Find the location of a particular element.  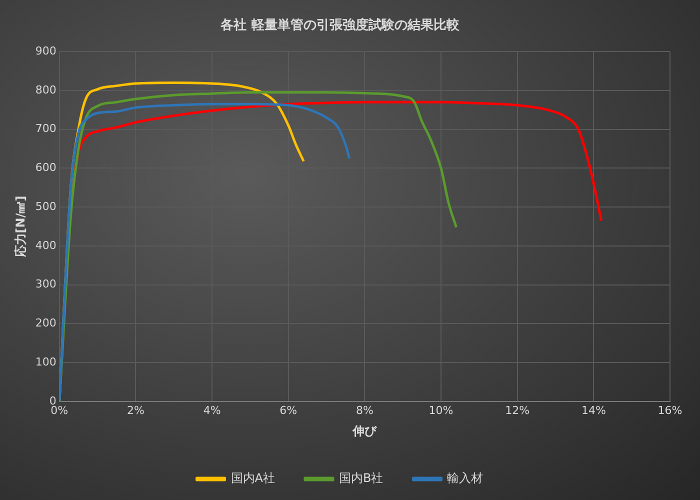

x-tick-label: 6% is located at coordinates (289, 410).